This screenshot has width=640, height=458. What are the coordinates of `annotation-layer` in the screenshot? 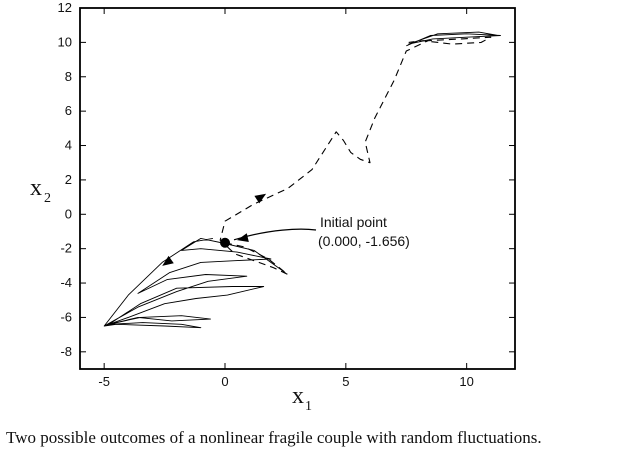 It's located at (239, 229).